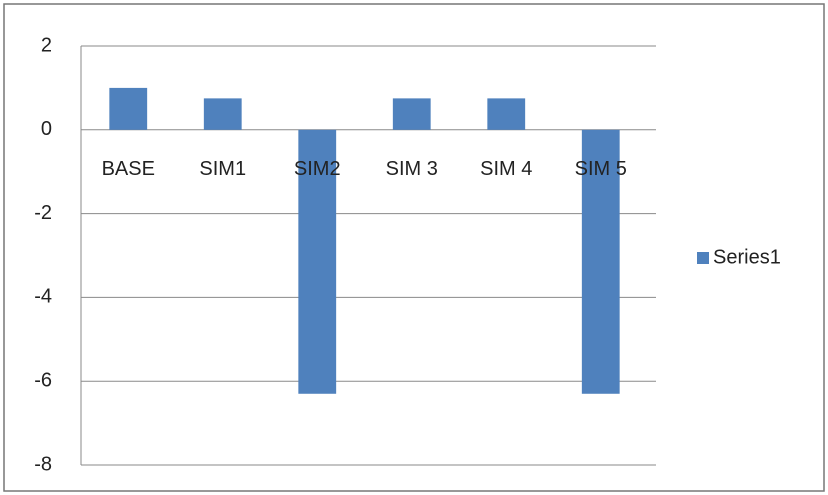  What do you see at coordinates (317, 169) in the screenshot?
I see `x-tick-label: SIM2` at bounding box center [317, 169].